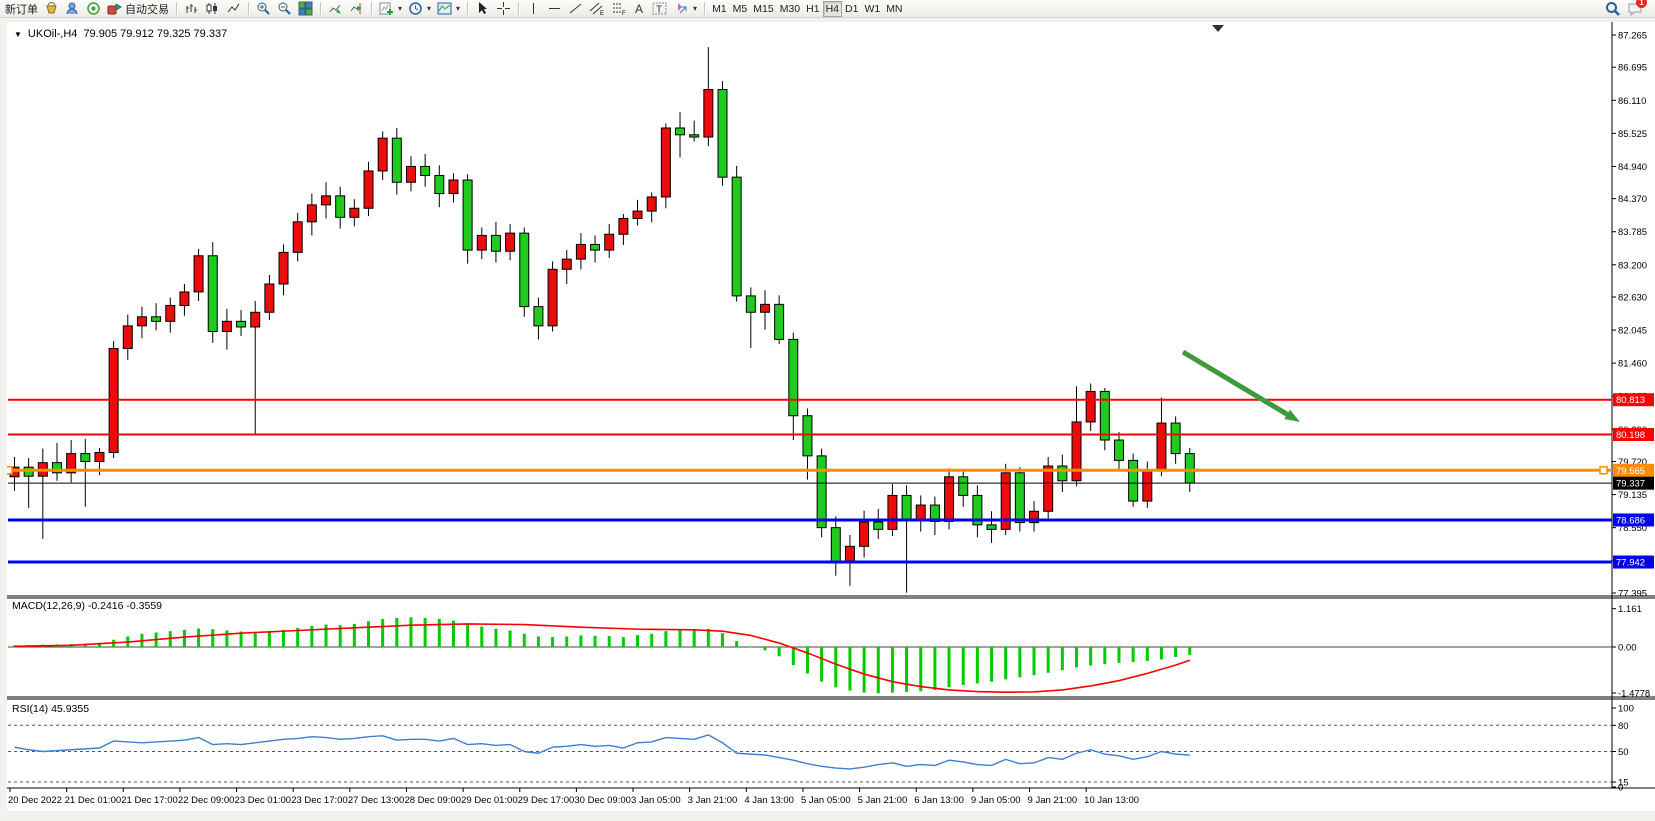 The width and height of the screenshot is (1655, 821). What do you see at coordinates (790, 8) in the screenshot?
I see `timeframe-button-M30: M30` at bounding box center [790, 8].